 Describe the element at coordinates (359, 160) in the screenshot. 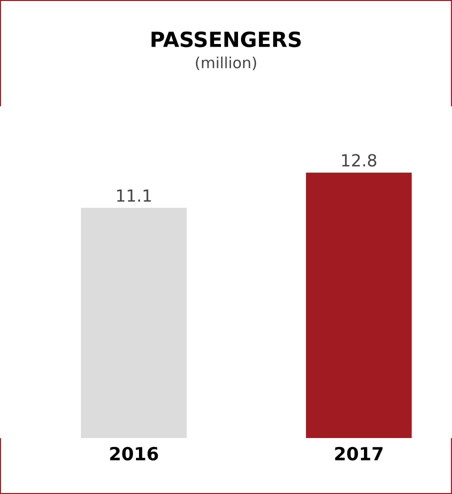

I see `data-label: 12.8` at that location.